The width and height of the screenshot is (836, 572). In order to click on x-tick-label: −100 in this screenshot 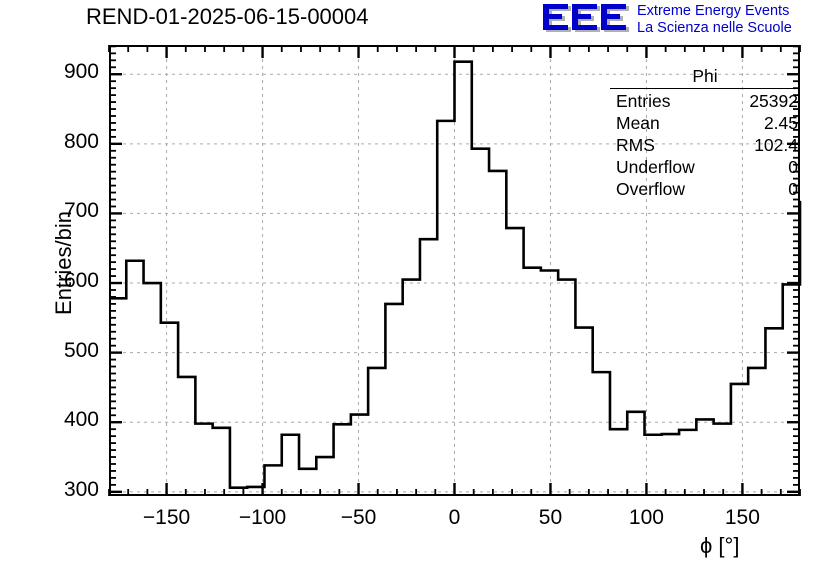, I will do `click(262, 517)`.